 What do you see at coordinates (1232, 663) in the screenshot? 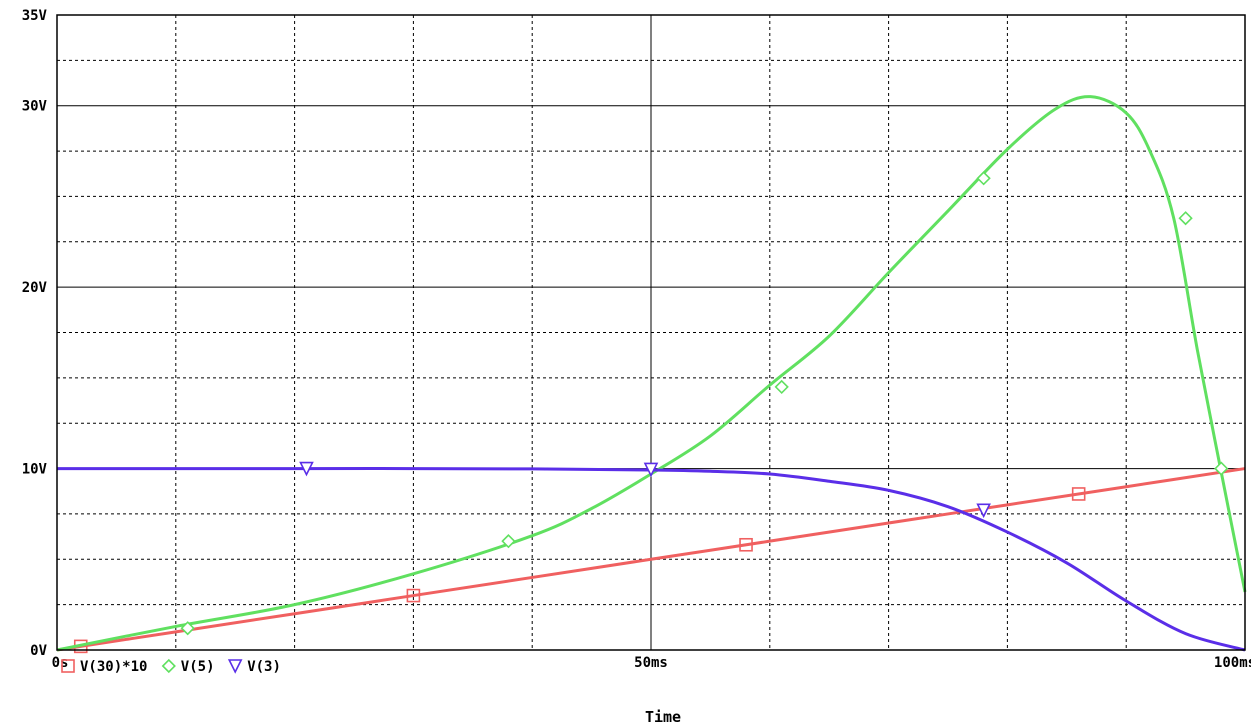
I see `x-tick-label: 100ms` at bounding box center [1232, 663].